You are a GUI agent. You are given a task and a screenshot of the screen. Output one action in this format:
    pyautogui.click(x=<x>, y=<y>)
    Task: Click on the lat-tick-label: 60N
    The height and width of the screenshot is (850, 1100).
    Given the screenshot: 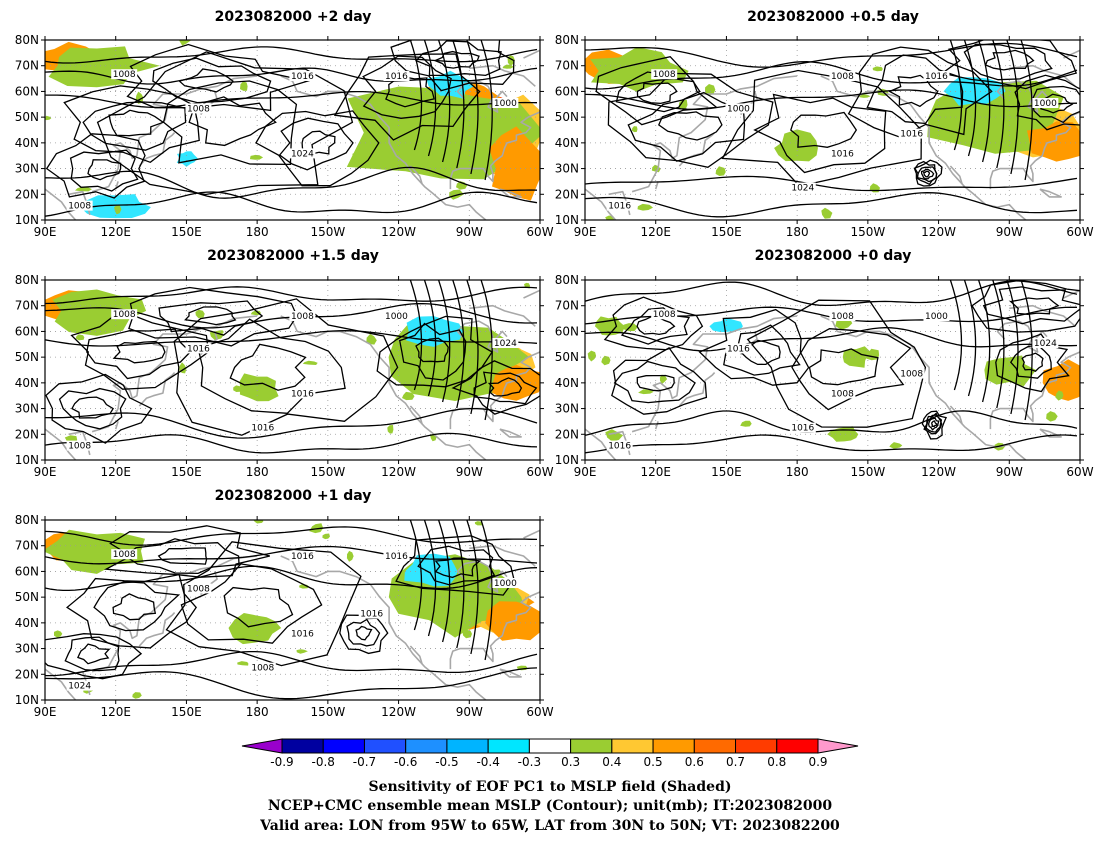 What is the action you would take?
    pyautogui.click(x=27, y=571)
    